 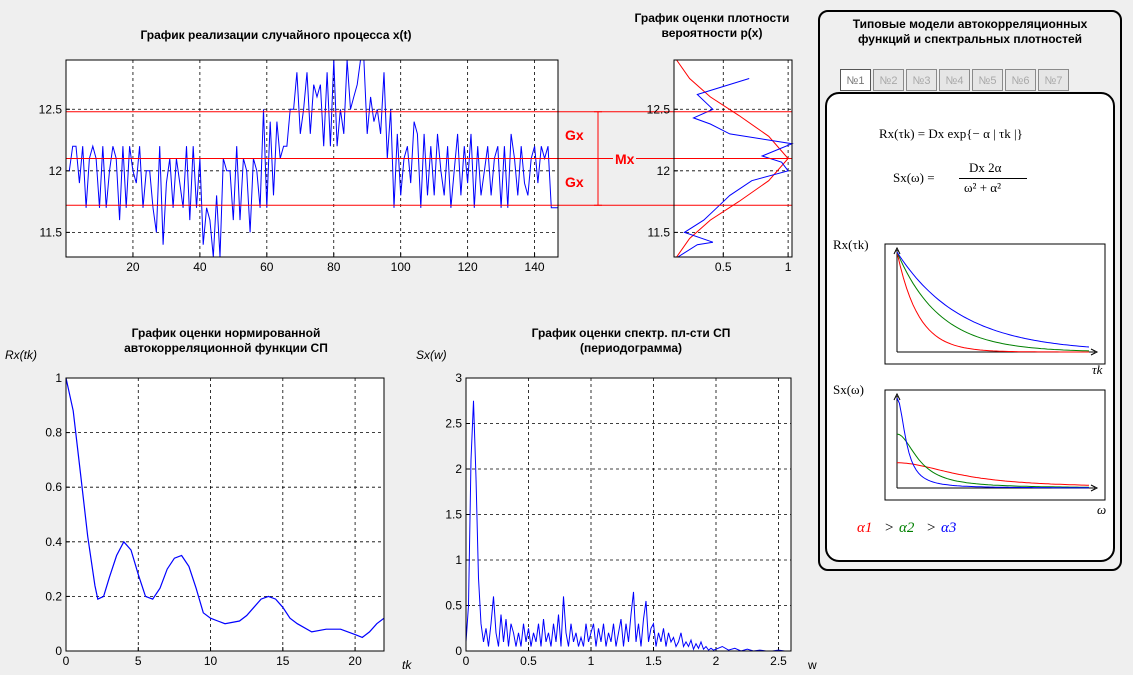 What do you see at coordinates (812, 665) in the screenshot?
I see `psd-x-label: w` at bounding box center [812, 665].